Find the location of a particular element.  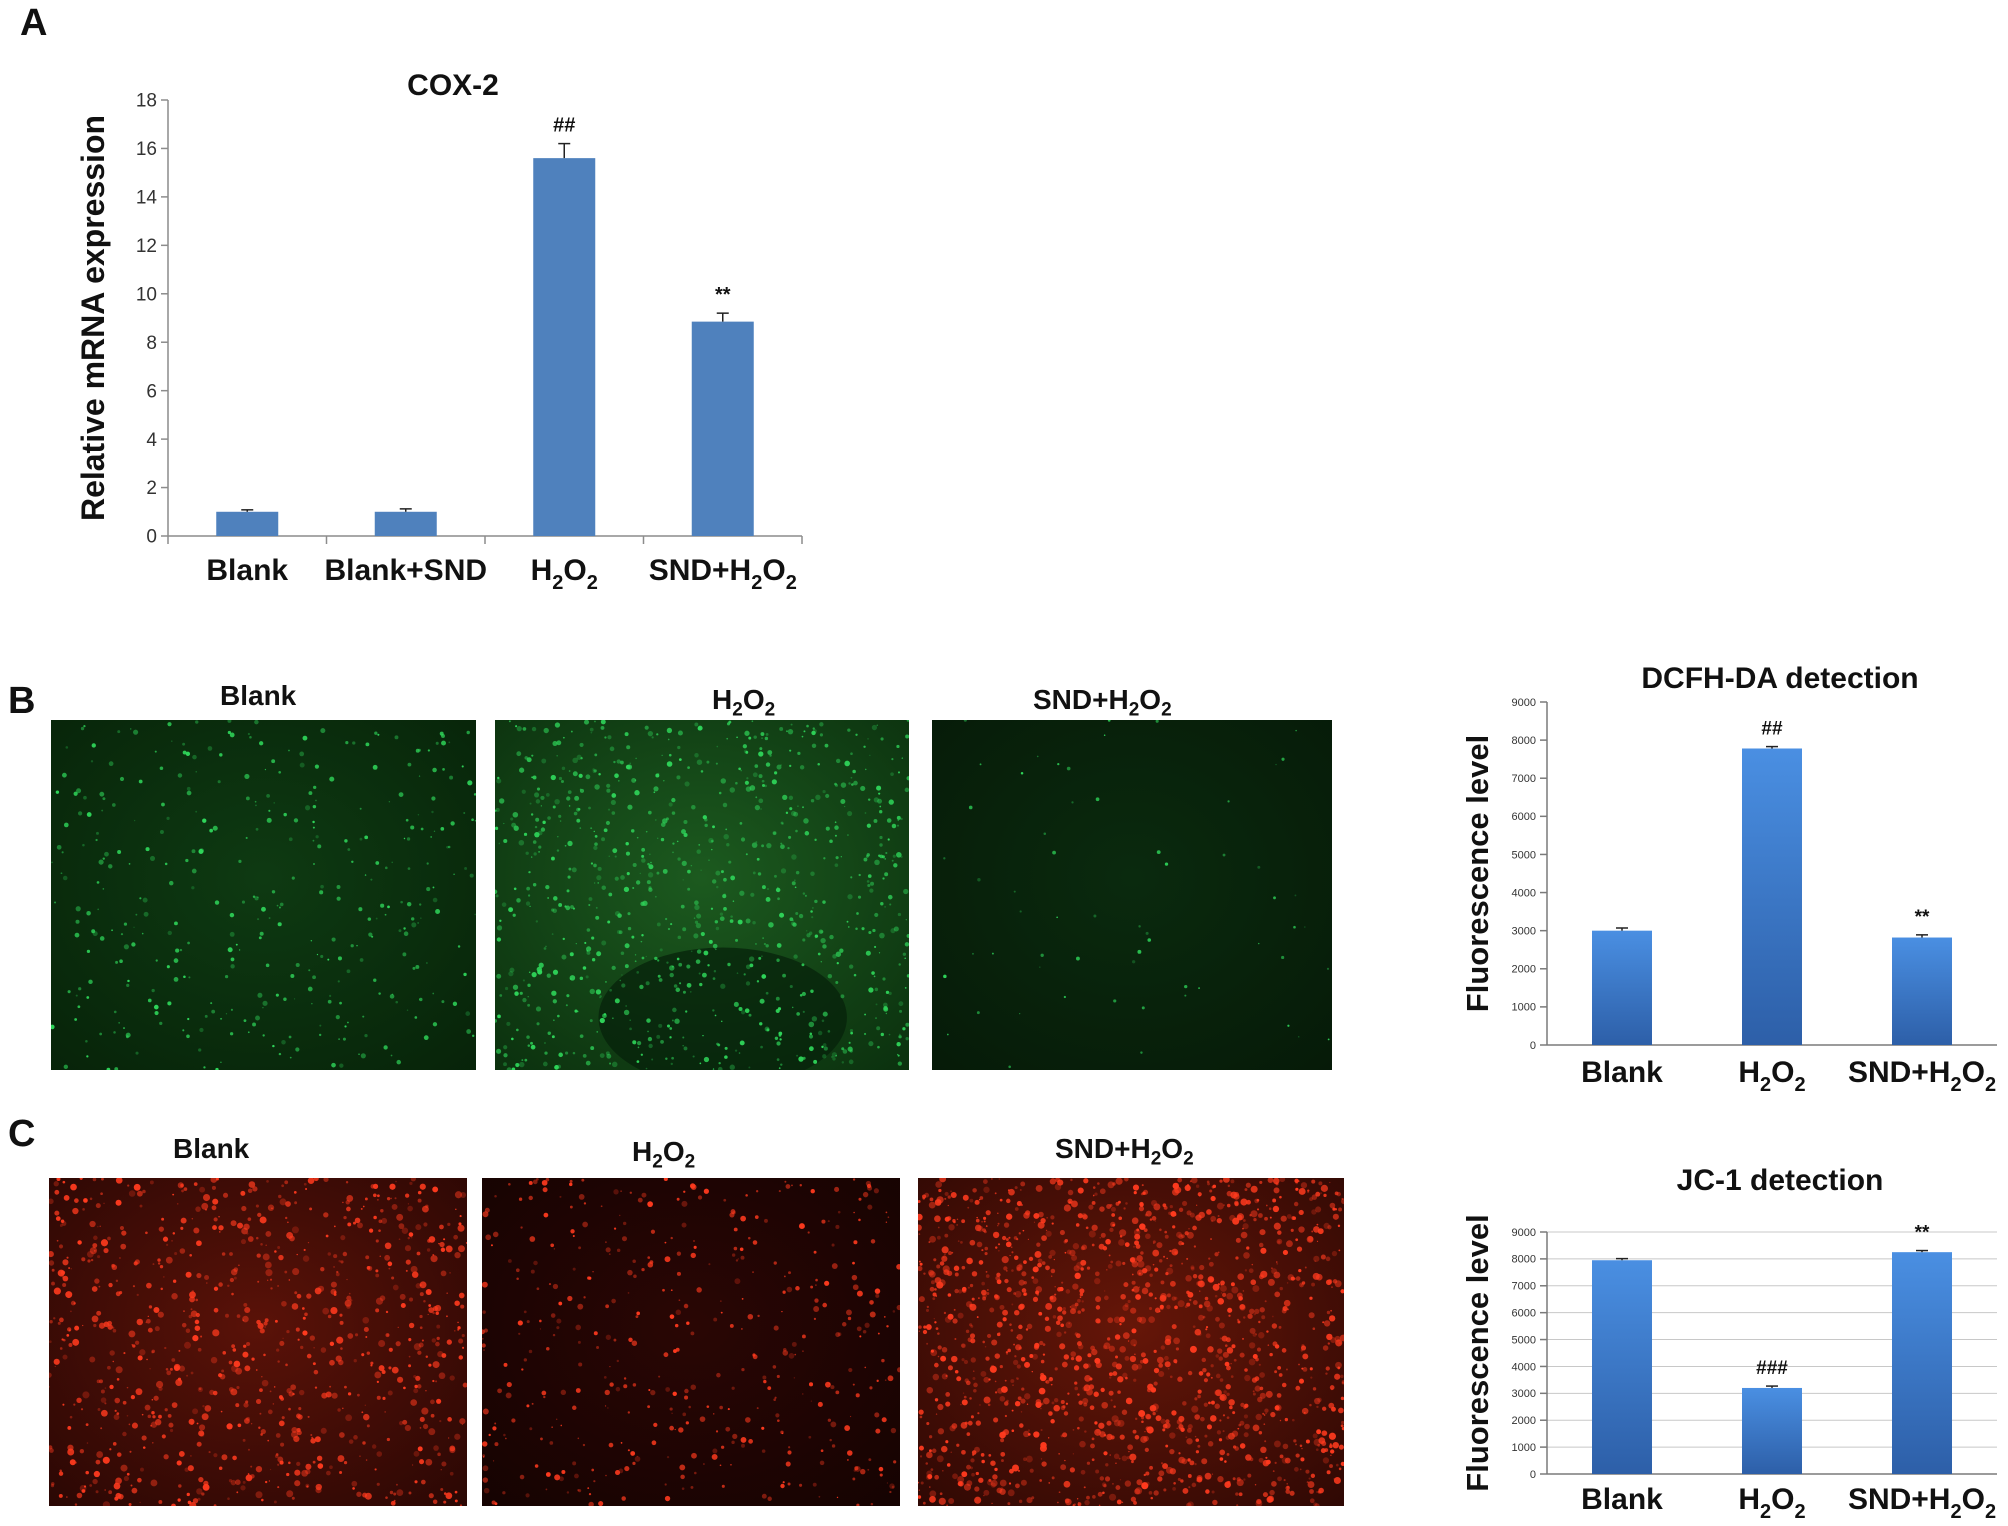

micrograph-b-blank-image is located at coordinates (263, 895).